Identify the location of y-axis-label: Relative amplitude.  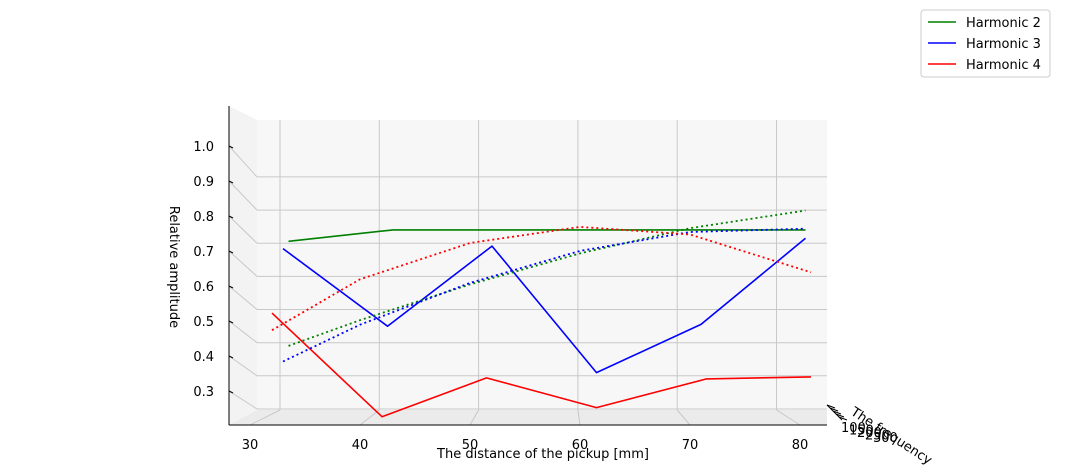
(173, 267).